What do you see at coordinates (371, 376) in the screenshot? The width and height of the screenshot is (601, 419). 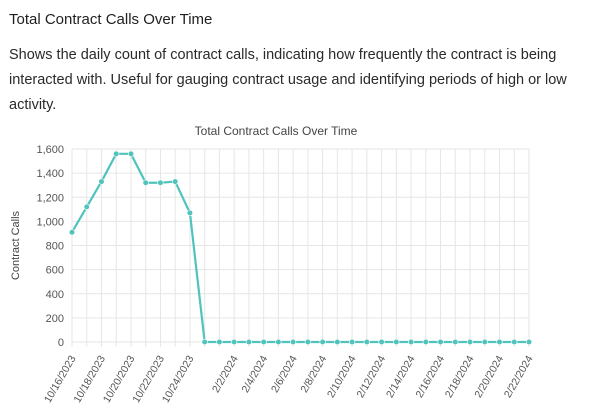 I see `x-tick-label: 2/12/2024` at bounding box center [371, 376].